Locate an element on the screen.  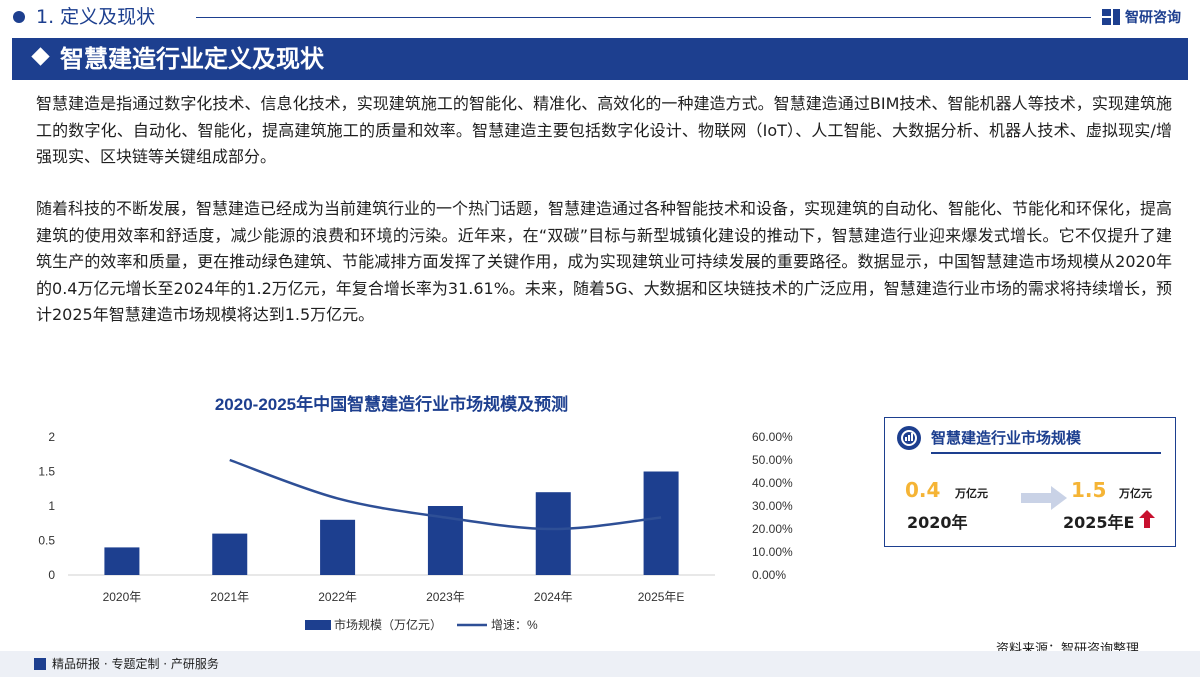
card-value-2025: 1.5 is located at coordinates (1089, 490).